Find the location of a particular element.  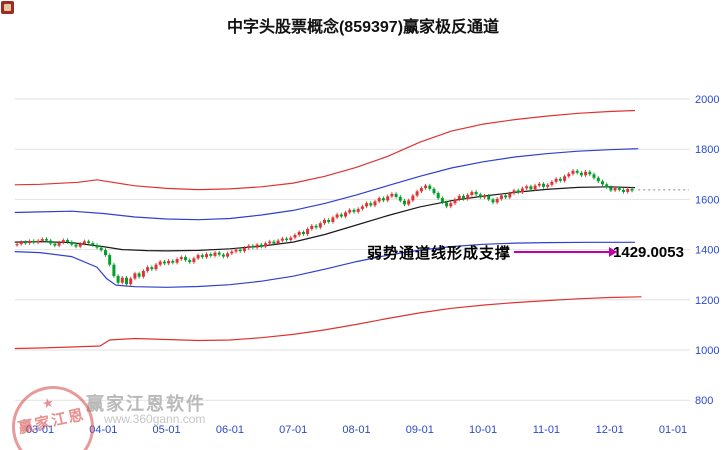

annotation-value: 1429.0053 is located at coordinates (648, 252).